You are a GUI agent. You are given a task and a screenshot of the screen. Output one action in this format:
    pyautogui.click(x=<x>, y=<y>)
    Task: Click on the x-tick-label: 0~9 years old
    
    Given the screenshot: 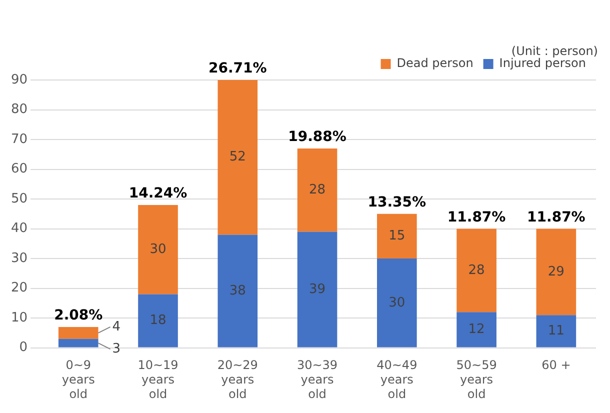 What is the action you would take?
    pyautogui.click(x=78, y=379)
    